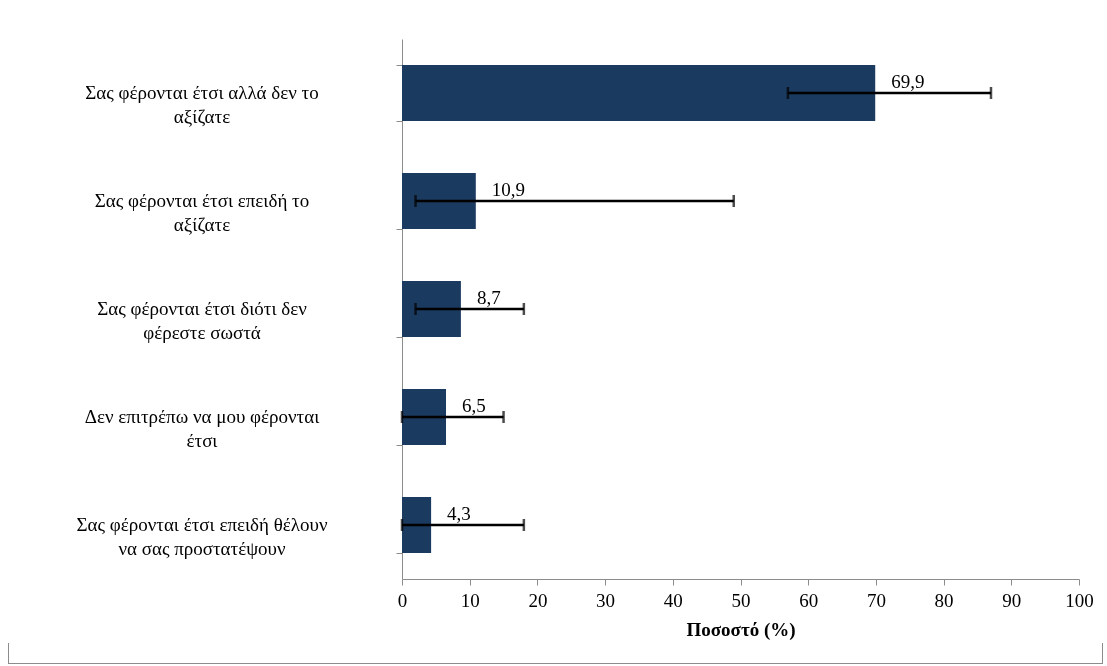  What do you see at coordinates (202, 320) in the screenshot?
I see `y-tick-label: Σας φέρονται έτσι διότι δεν φέρεστε σωστά` at bounding box center [202, 320].